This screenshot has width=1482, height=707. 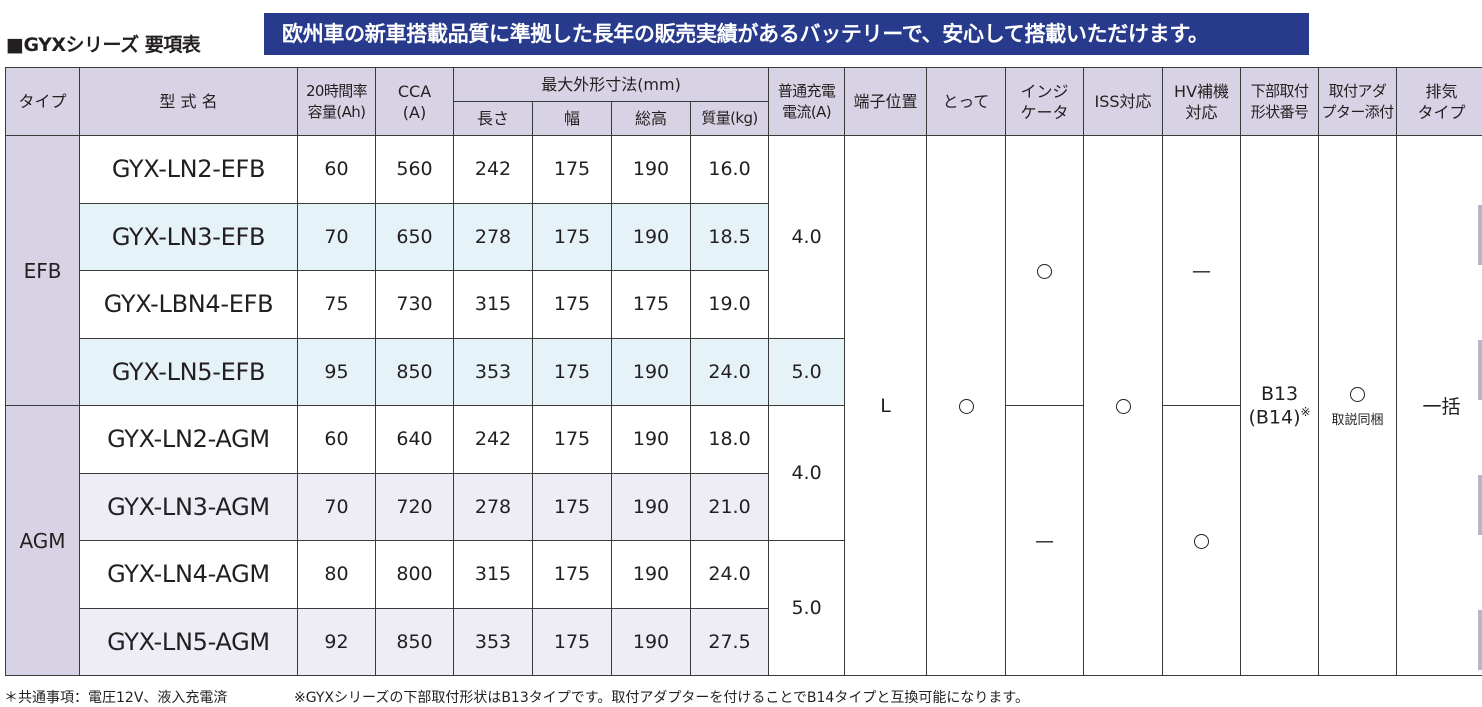 I want to click on header-cca-line2: (A), so click(x=414, y=112).